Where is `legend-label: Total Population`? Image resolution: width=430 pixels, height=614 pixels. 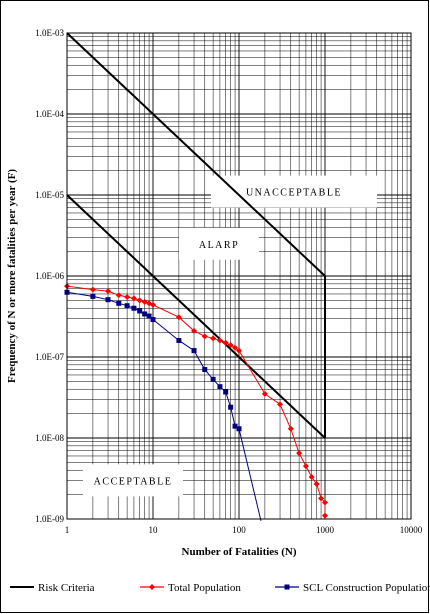 legend-label: Total Population is located at coordinates (204, 588).